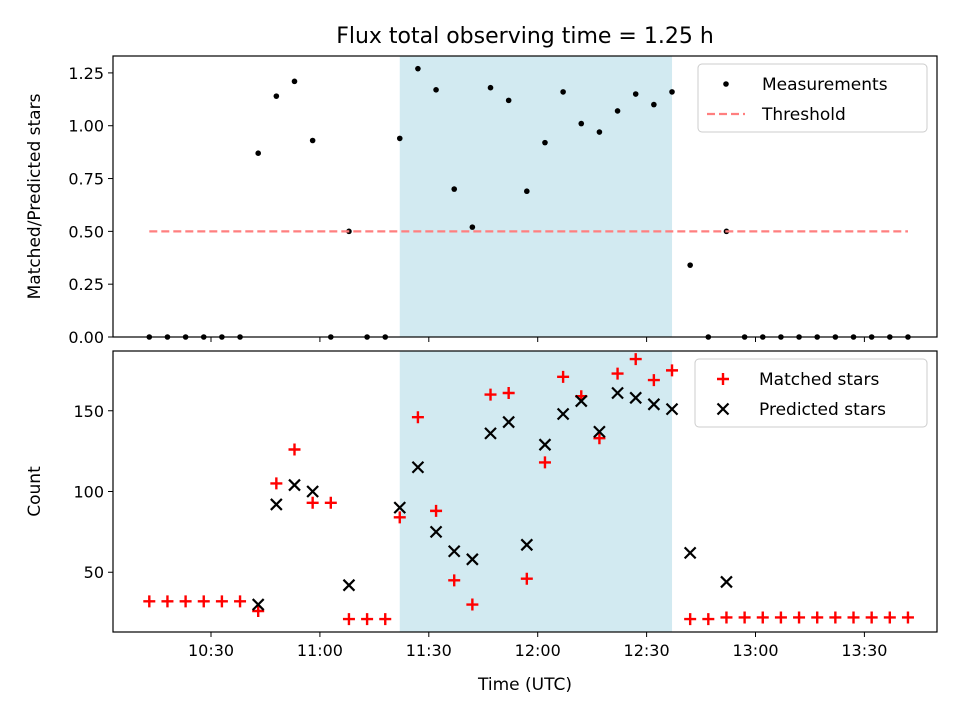 The height and width of the screenshot is (724, 960). Describe the element at coordinates (864, 650) in the screenshot. I see `x-tick-label: 13:30` at that location.